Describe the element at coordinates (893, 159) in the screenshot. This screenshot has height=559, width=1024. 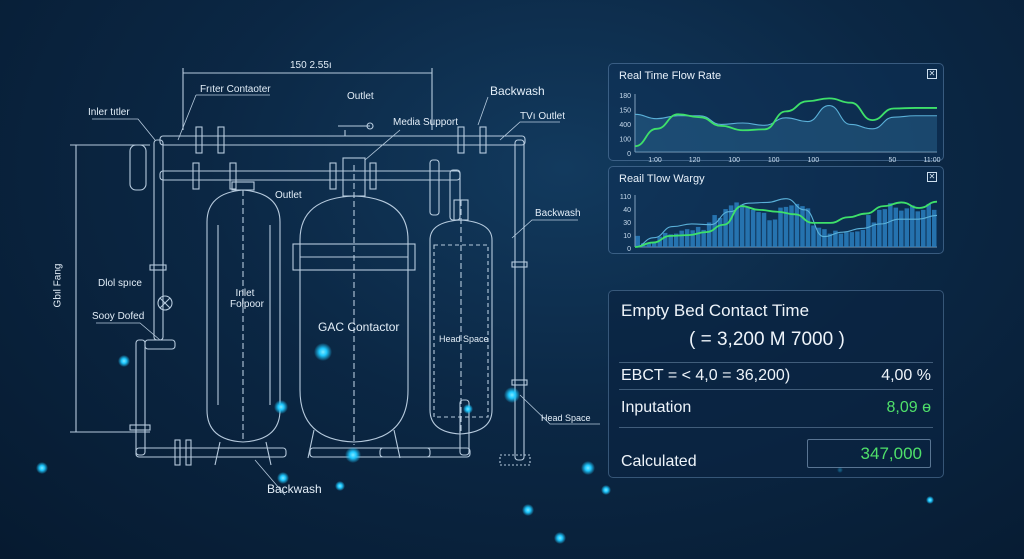
I see `x-tick-label: 50` at that location.